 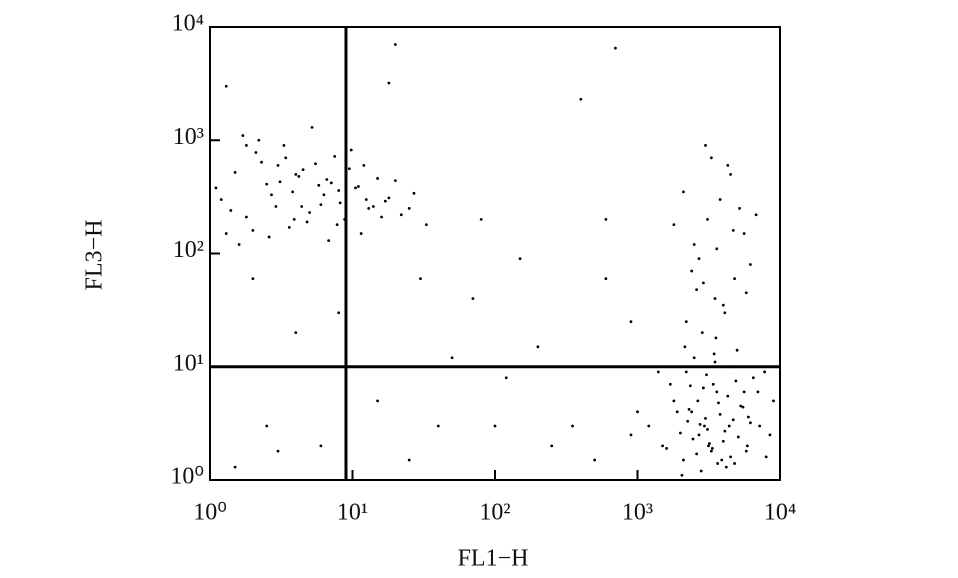 What do you see at coordinates (637, 513) in the screenshot?
I see `x-tick-label: 10³` at bounding box center [637, 513].